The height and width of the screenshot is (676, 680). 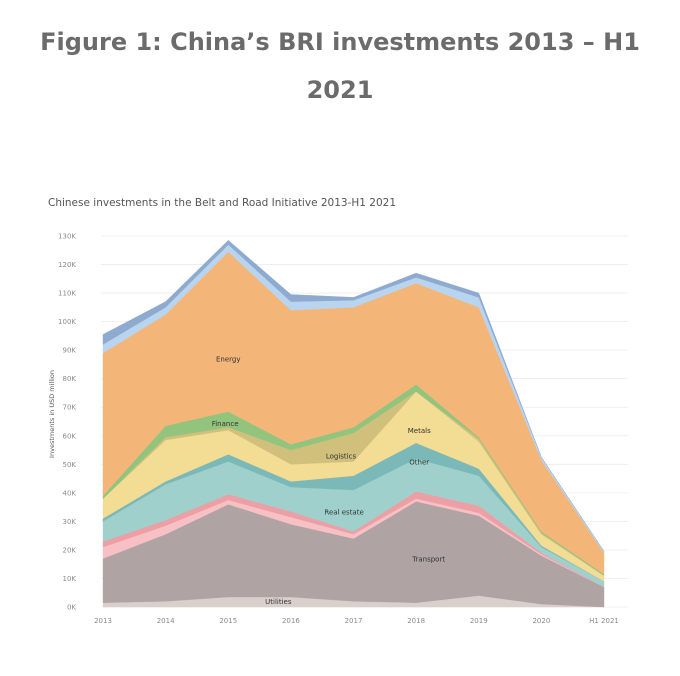 I want to click on x-tick-label: 2019, so click(x=479, y=621).